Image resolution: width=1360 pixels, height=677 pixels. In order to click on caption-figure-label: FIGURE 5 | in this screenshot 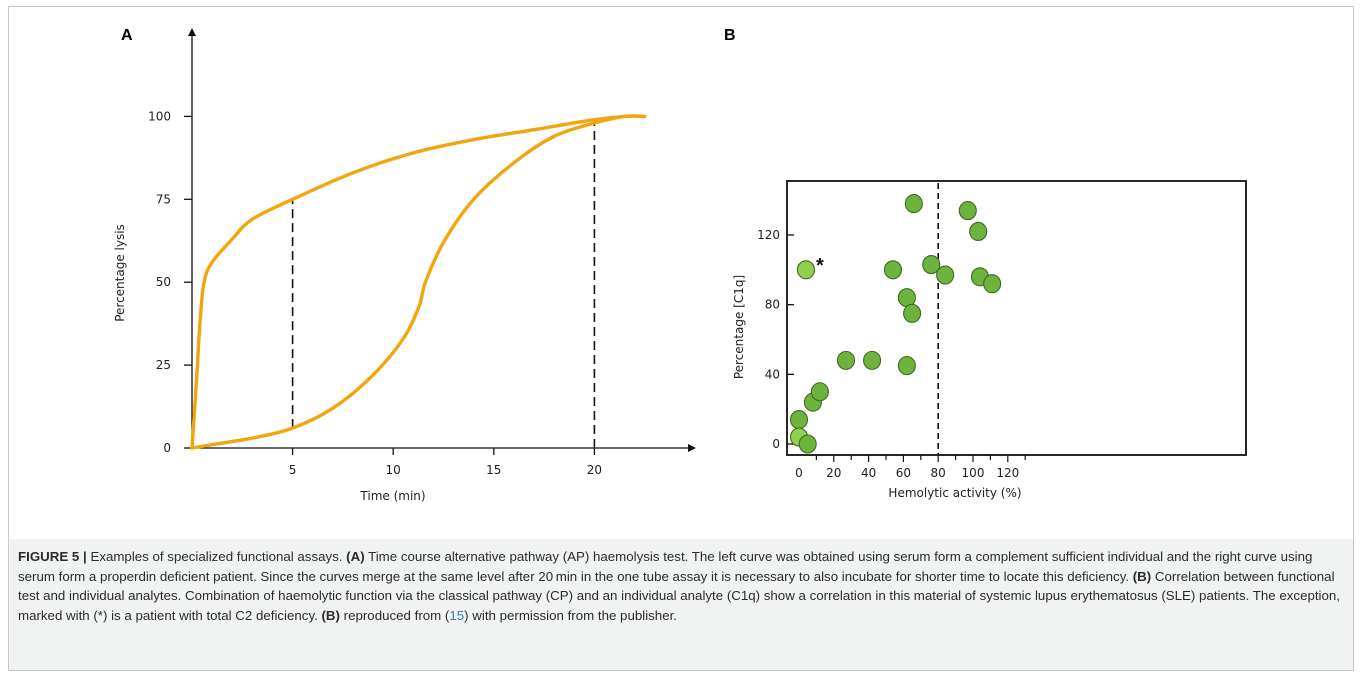, I will do `click(52, 556)`.